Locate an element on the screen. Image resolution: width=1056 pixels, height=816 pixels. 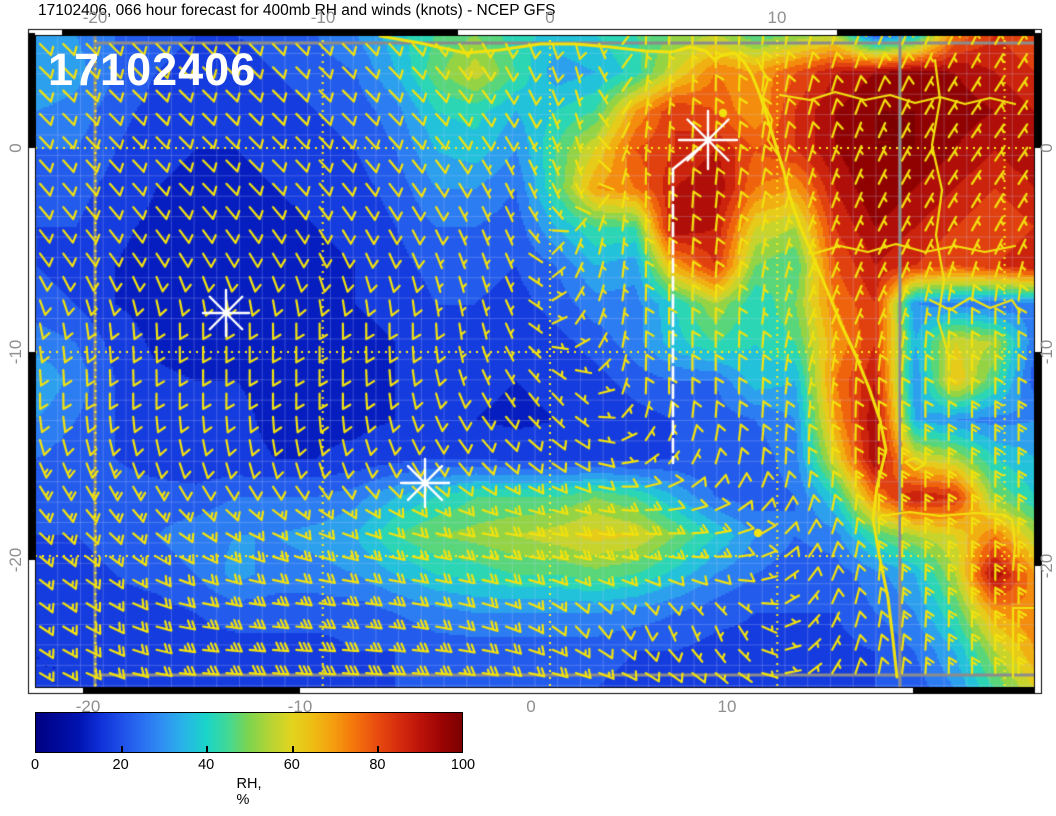
colorbar-tick-label: 0 is located at coordinates (35, 765).